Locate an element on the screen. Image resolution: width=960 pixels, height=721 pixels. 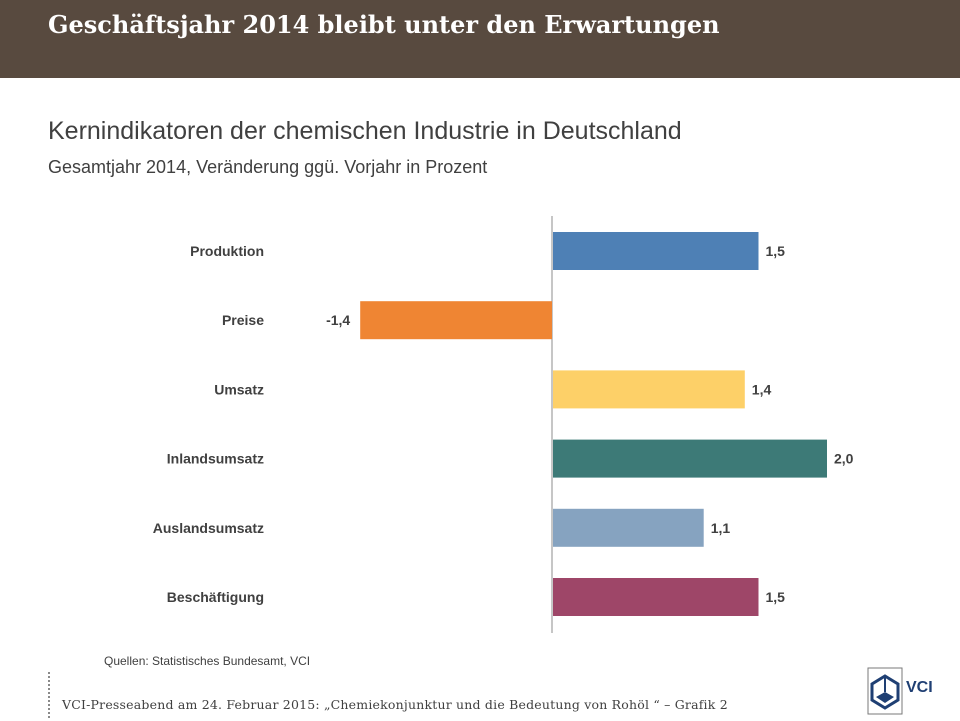
category-label-4: Auslandsumsatz is located at coordinates (208, 528).